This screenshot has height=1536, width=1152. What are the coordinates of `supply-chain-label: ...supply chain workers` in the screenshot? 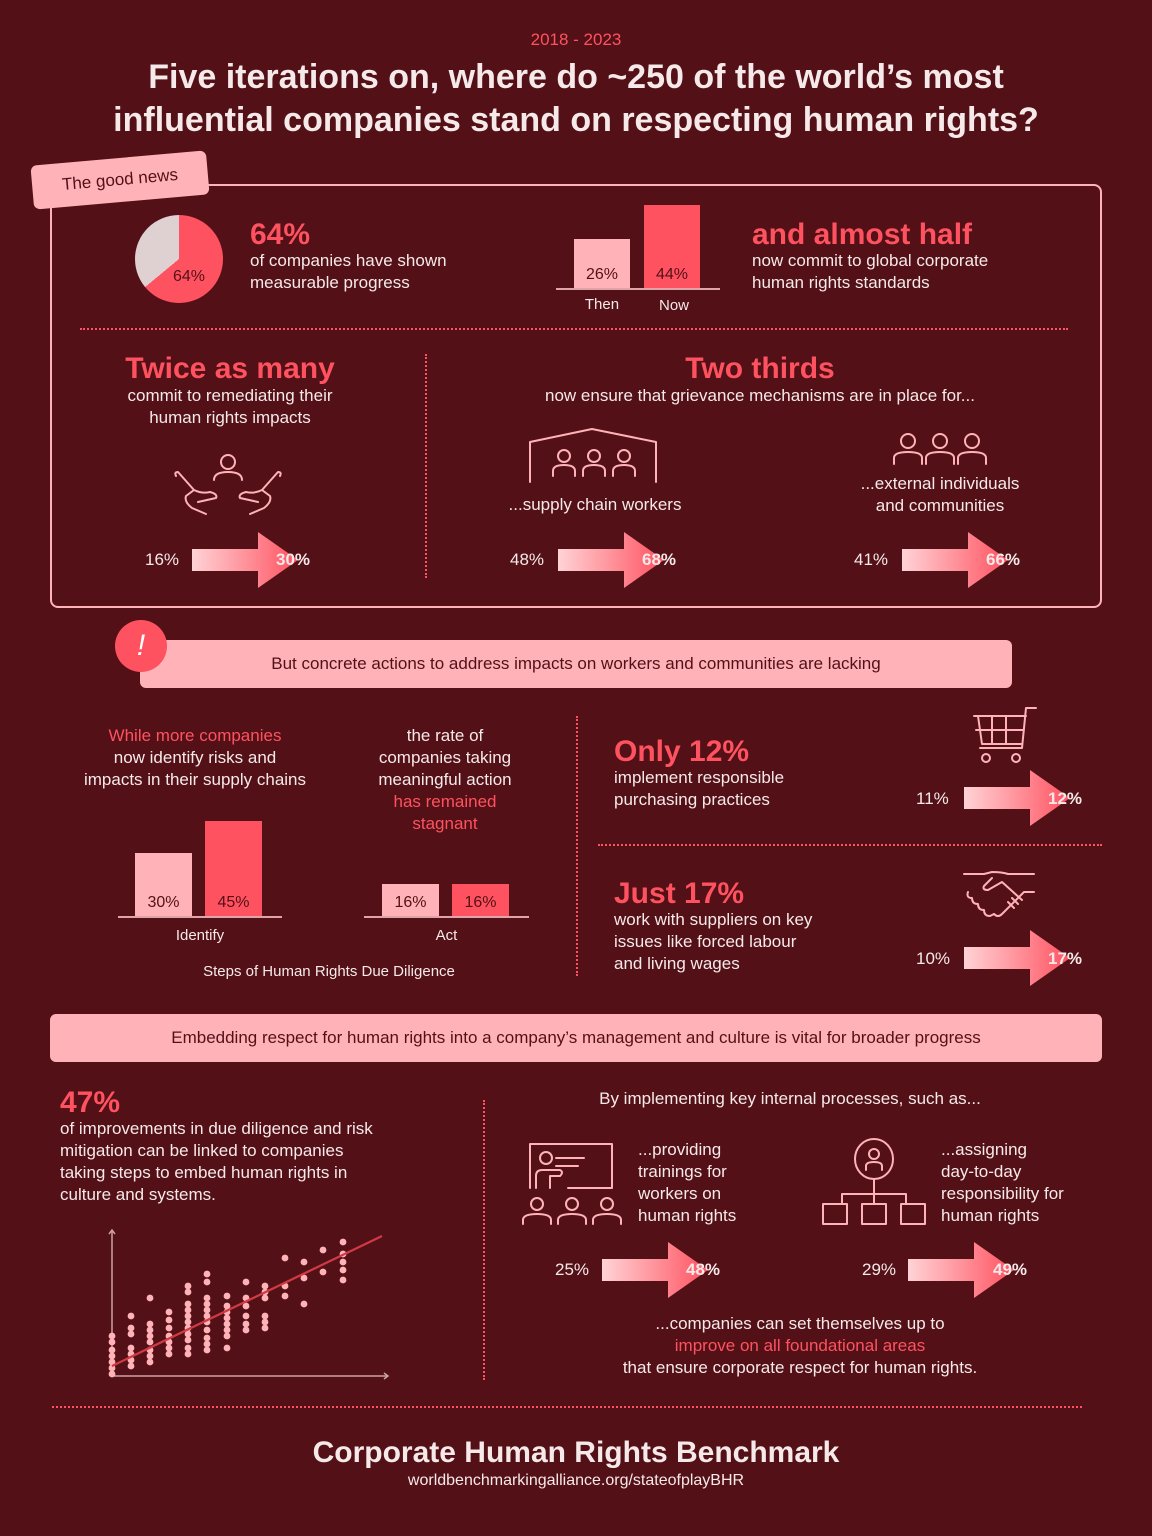 It's located at (595, 504).